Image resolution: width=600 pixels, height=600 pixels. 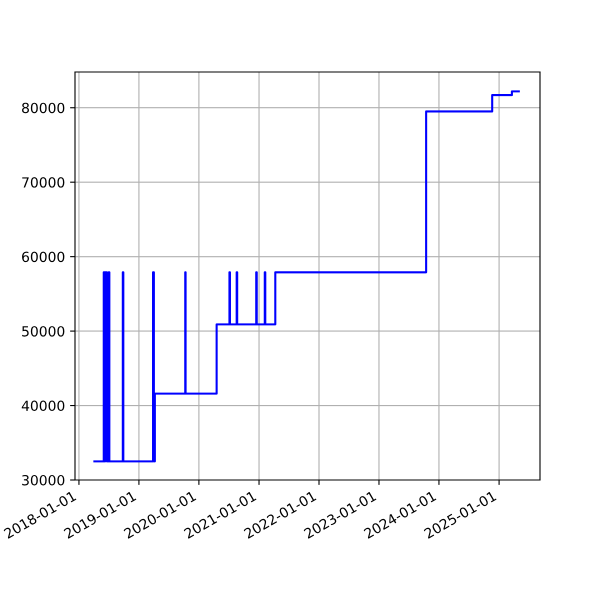 What do you see at coordinates (43, 331) in the screenshot?
I see `y-tick-label: 50000` at bounding box center [43, 331].